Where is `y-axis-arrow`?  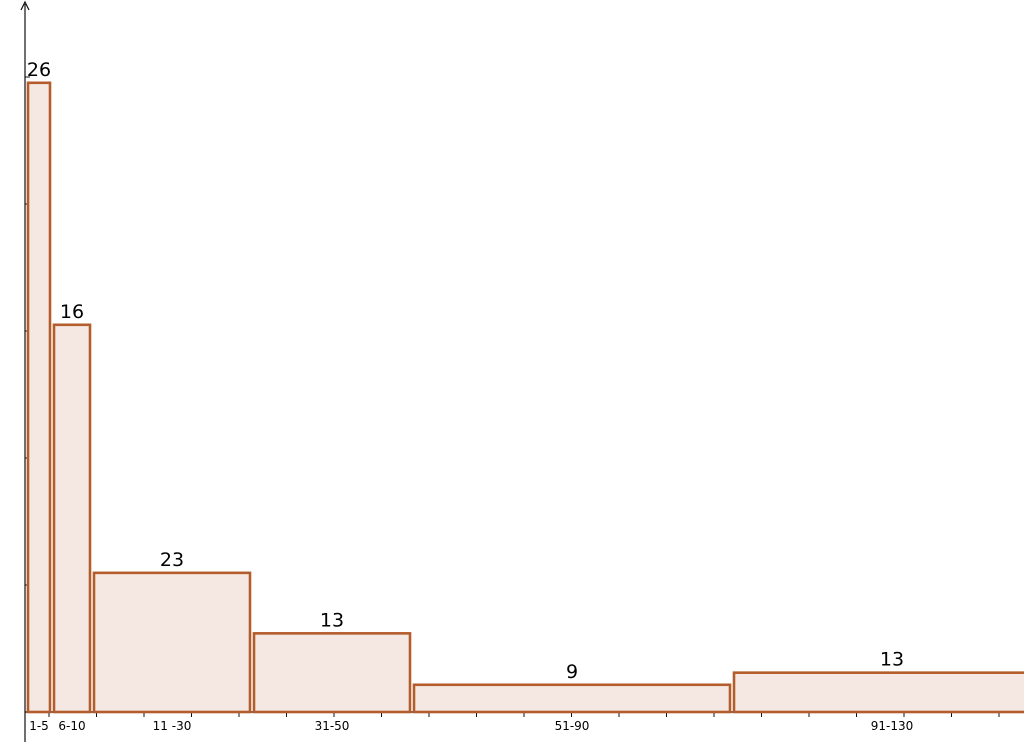 y-axis-arrow is located at coordinates (25, 5).